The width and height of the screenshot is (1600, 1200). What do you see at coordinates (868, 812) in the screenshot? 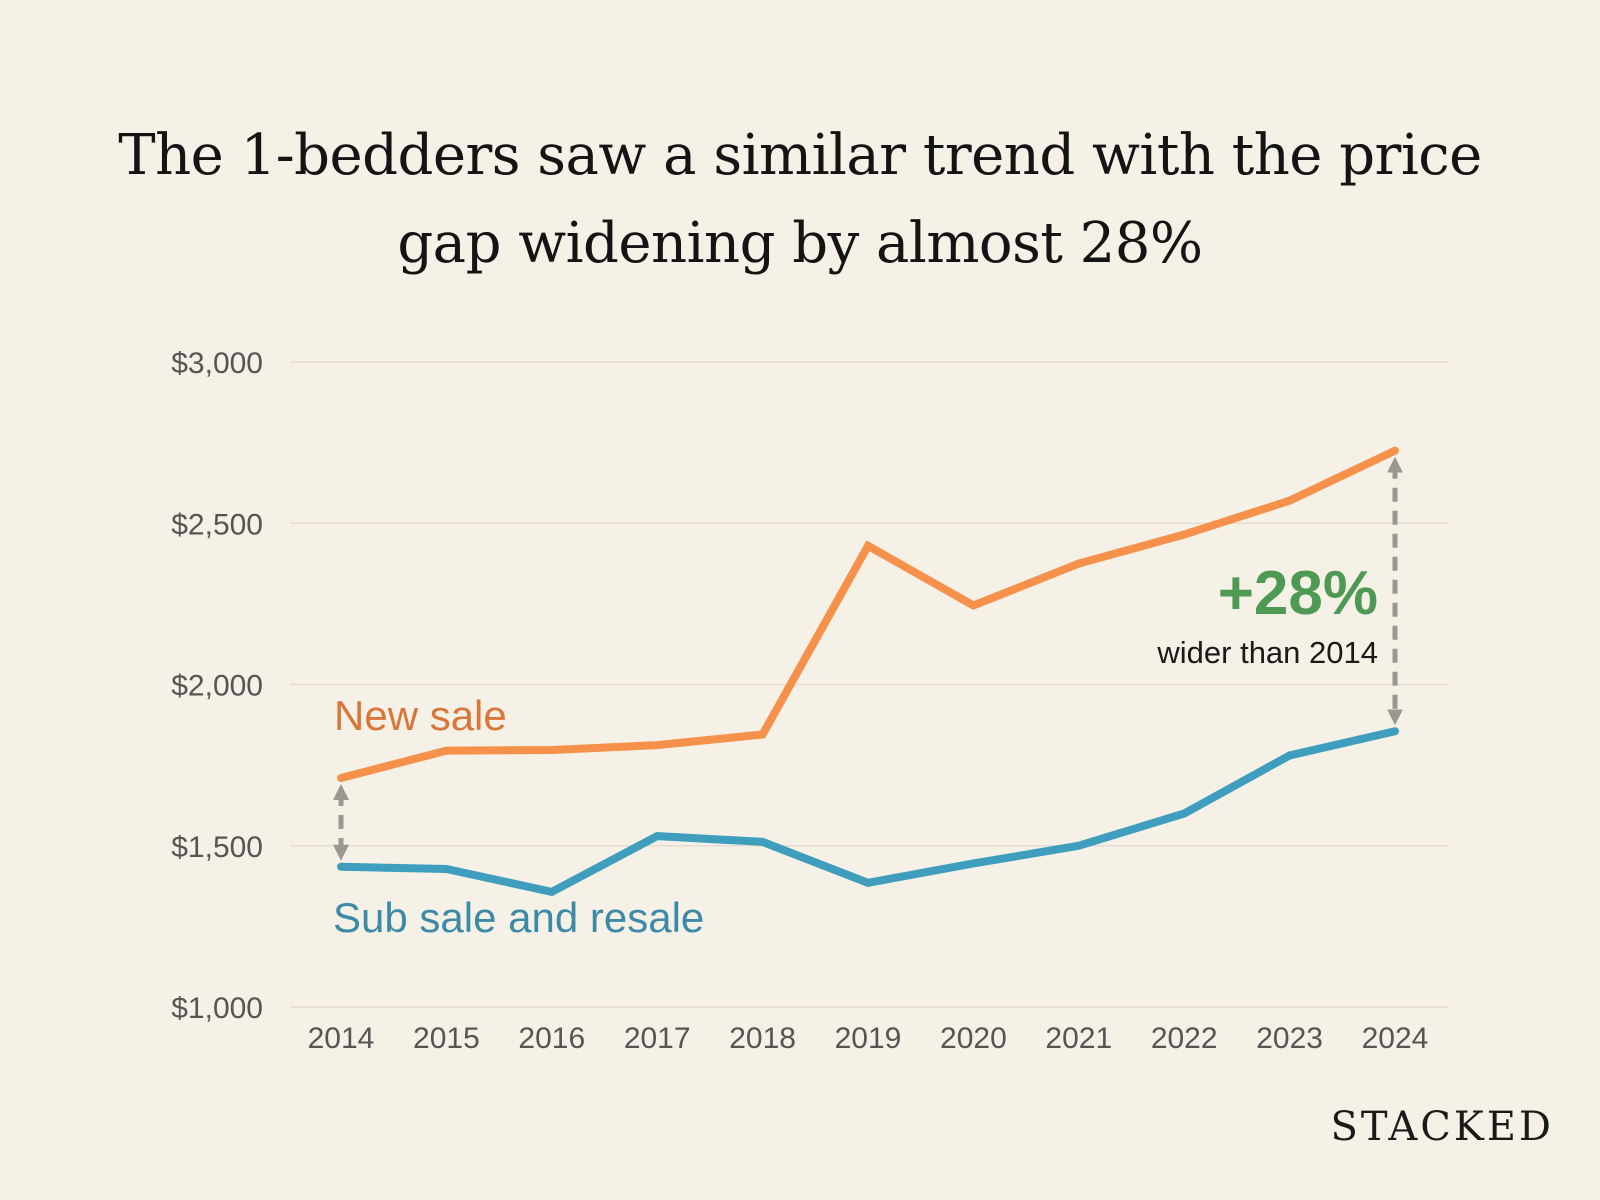
I see `resale-line` at bounding box center [868, 812].